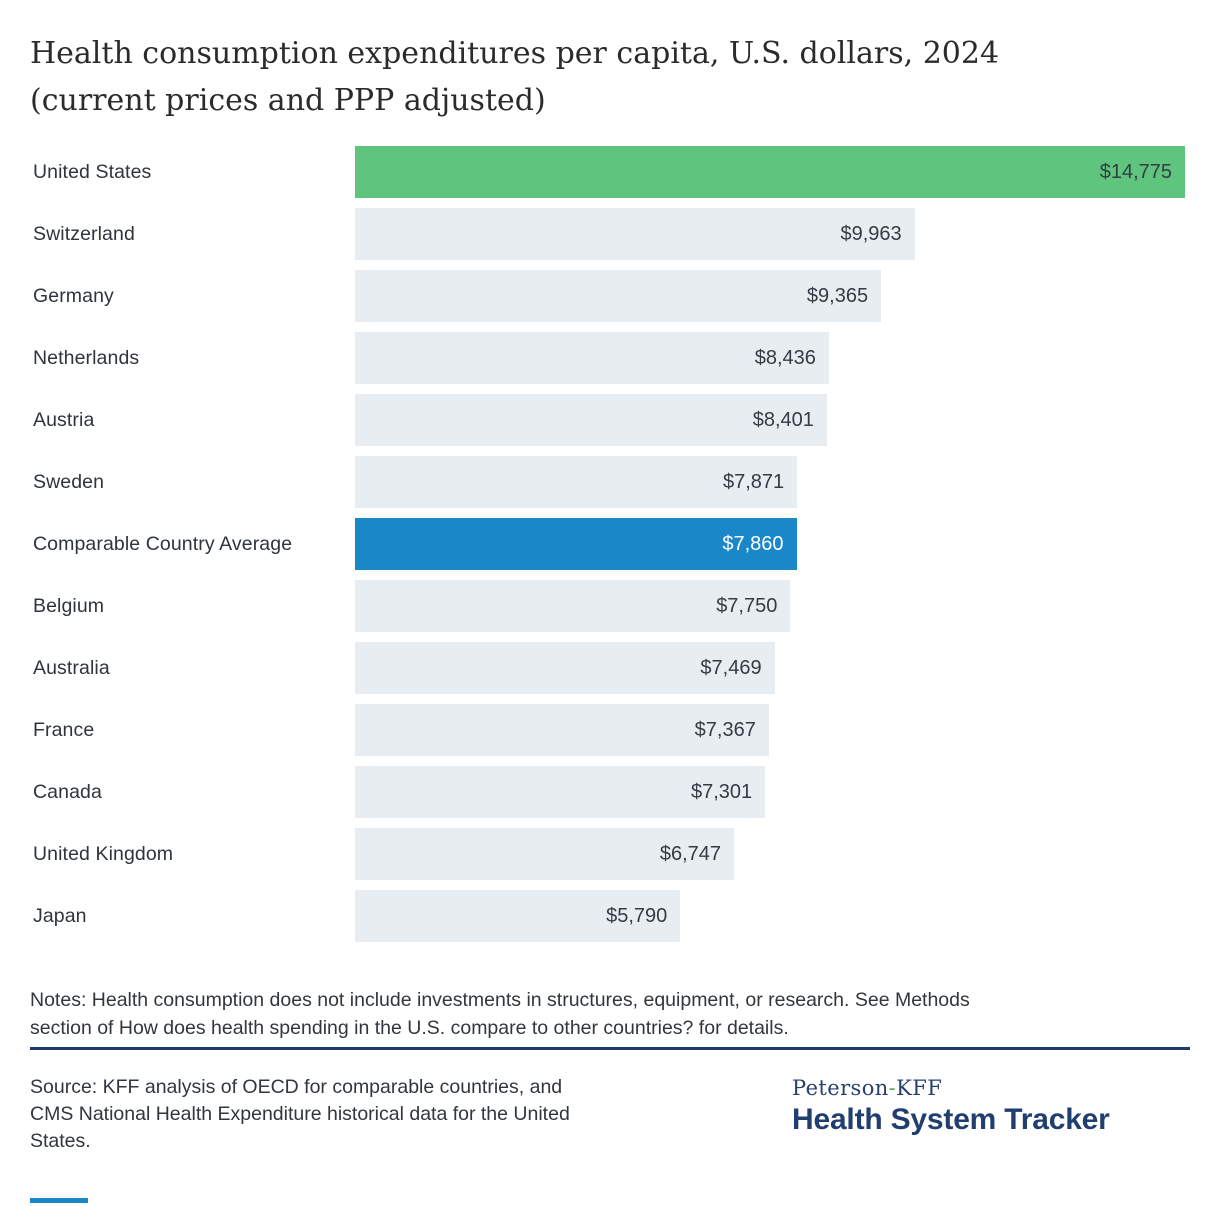 Image resolution: width=1220 pixels, height=1206 pixels. I want to click on bar-track: $9,963, so click(770, 234).